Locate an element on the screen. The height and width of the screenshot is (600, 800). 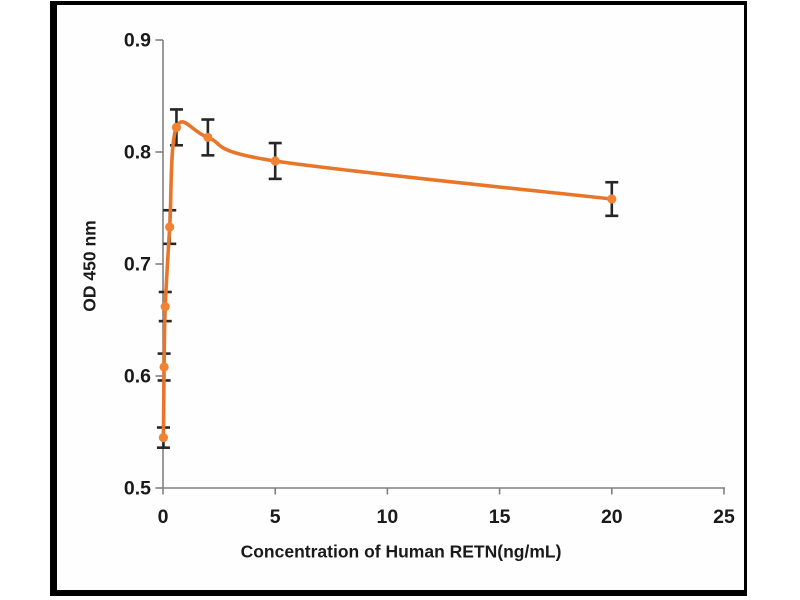
y-tick-label: 0.8 is located at coordinates (137, 153).